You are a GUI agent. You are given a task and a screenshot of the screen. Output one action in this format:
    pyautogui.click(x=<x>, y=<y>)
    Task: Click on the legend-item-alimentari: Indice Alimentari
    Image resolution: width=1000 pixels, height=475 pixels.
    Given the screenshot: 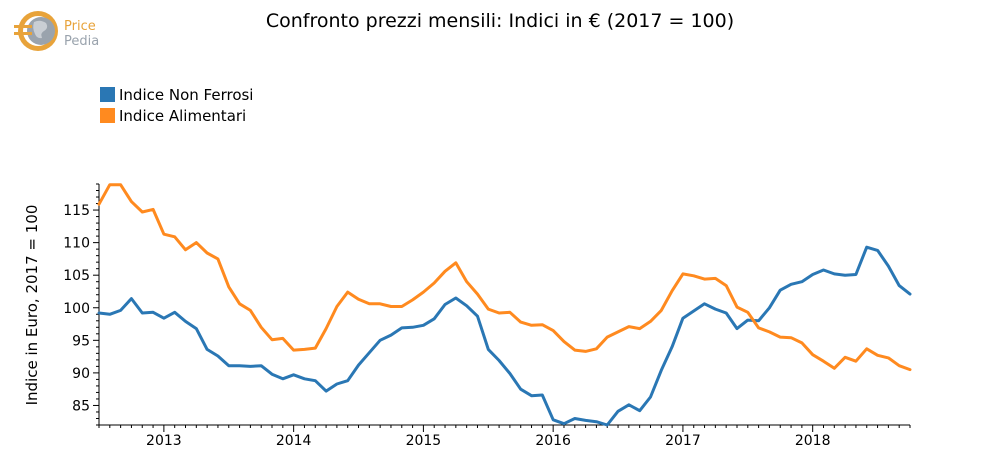 What is the action you would take?
    pyautogui.click(x=176, y=115)
    